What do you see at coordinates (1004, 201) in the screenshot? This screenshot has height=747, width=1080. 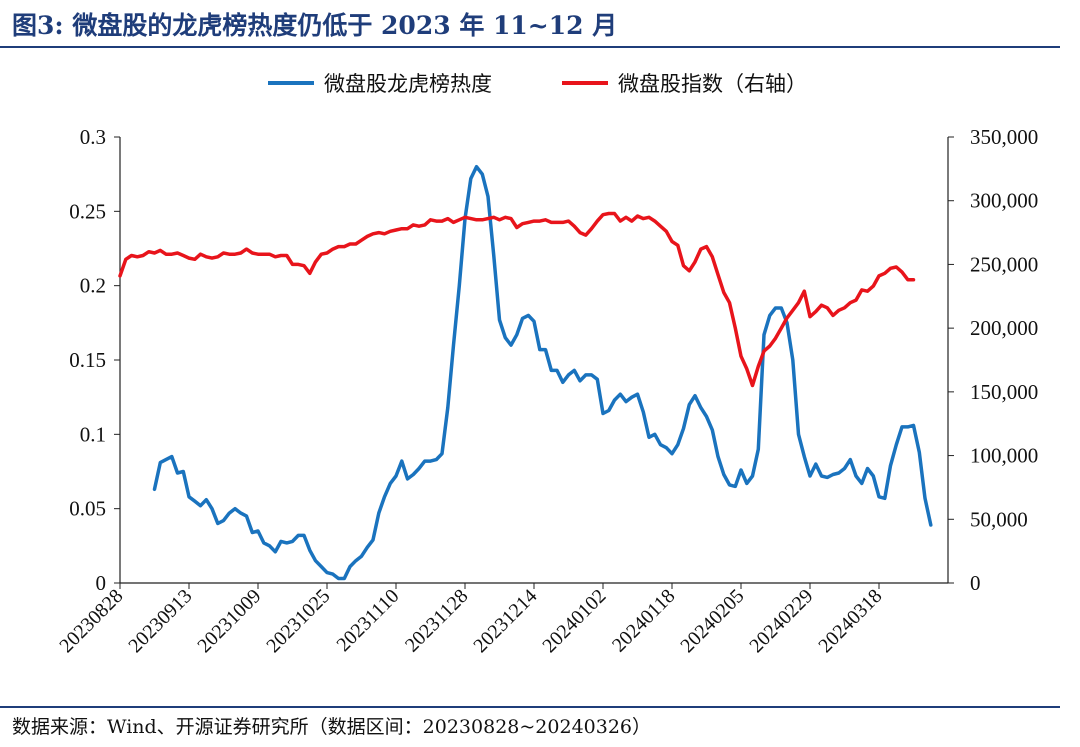 I see `right-tick-label: 300,000` at bounding box center [1004, 201].